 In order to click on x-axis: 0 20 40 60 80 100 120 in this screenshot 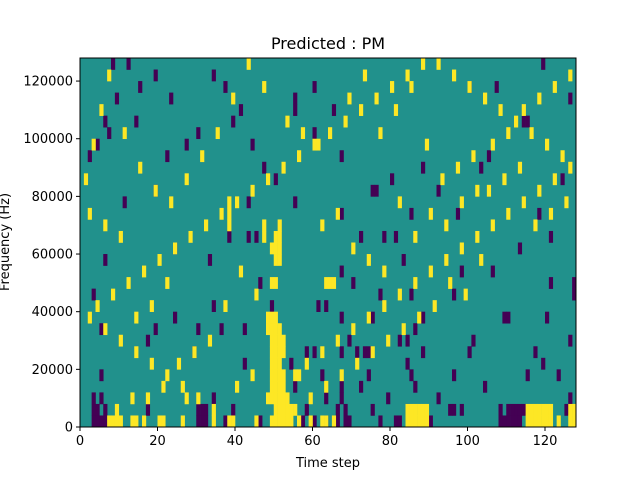, I will do `click(316, 438)`.